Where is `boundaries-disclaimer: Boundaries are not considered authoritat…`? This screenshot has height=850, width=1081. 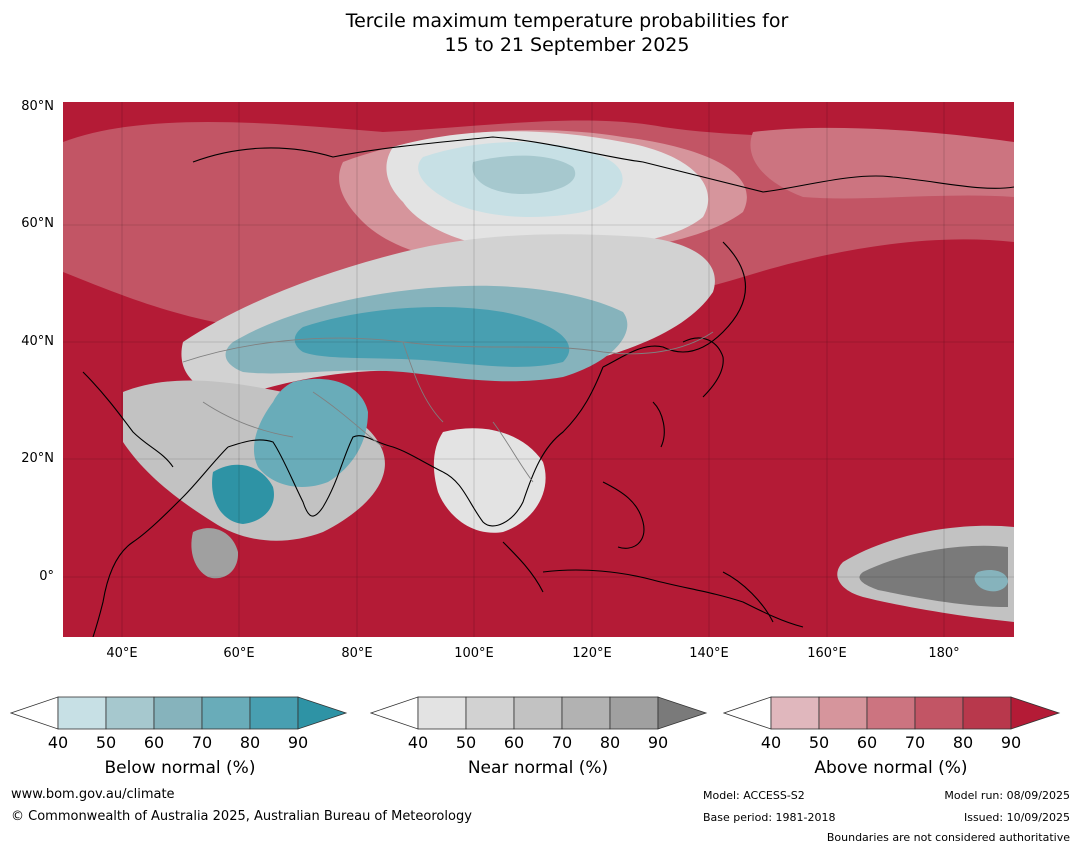 boundaries-disclaimer: Boundaries are not considered authoritat… is located at coordinates (948, 837).